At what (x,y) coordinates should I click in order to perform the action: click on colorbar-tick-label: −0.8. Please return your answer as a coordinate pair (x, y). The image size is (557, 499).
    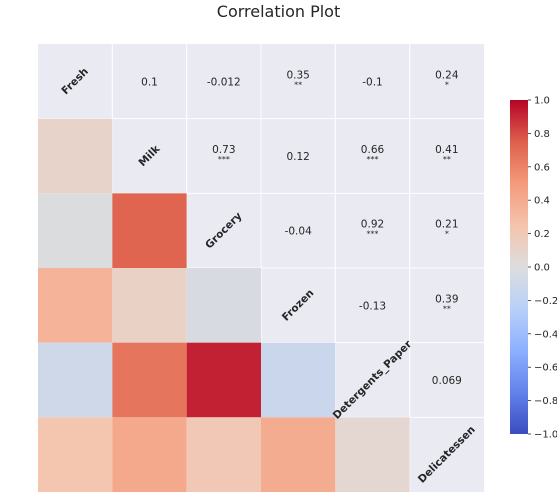
    Looking at the image, I should click on (545, 401).